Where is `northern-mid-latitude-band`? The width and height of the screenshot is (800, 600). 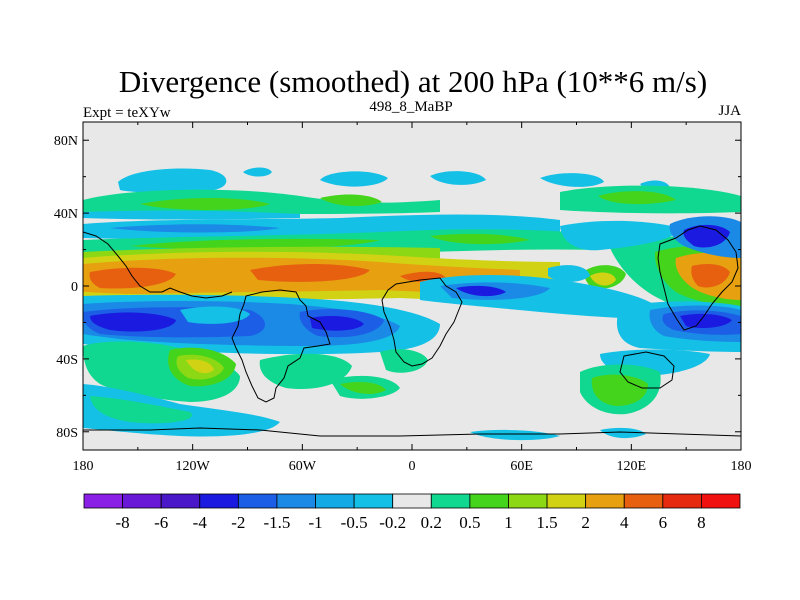
northern-mid-latitude-band is located at coordinates (412, 193).